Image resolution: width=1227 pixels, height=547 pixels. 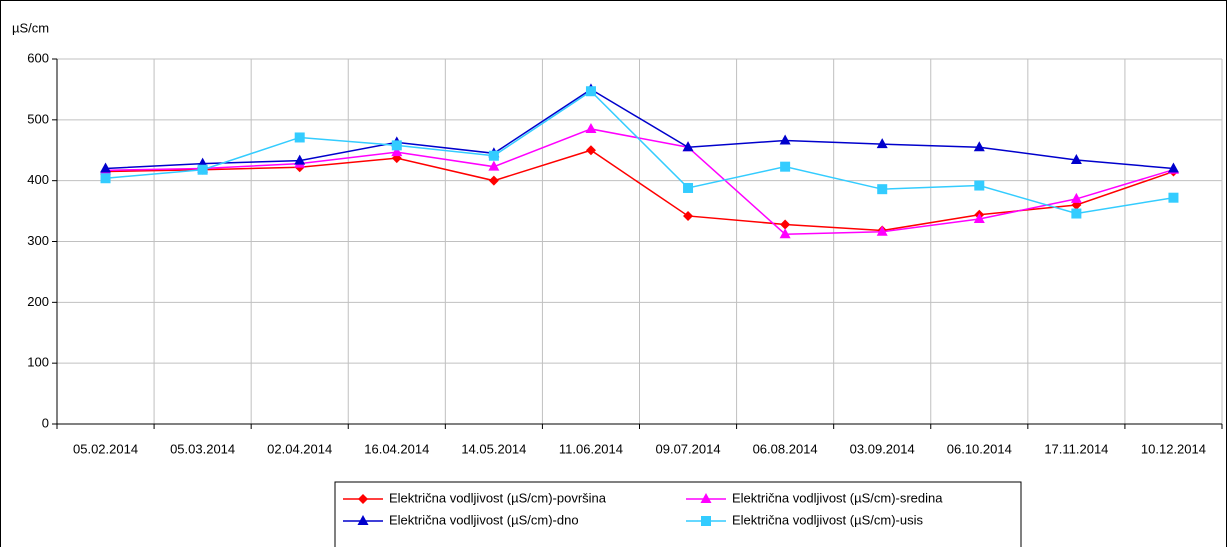 What do you see at coordinates (38, 118) in the screenshot?
I see `y-tick-label: 500` at bounding box center [38, 118].